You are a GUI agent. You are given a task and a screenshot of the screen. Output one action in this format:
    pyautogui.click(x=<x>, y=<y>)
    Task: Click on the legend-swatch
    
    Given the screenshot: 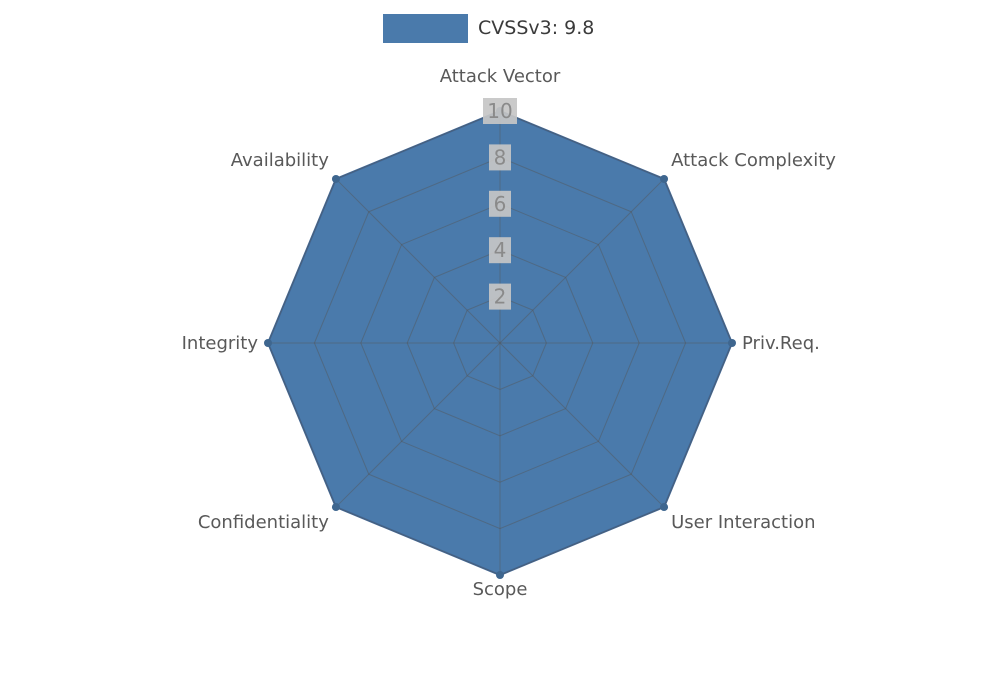 What is the action you would take?
    pyautogui.click(x=425, y=28)
    